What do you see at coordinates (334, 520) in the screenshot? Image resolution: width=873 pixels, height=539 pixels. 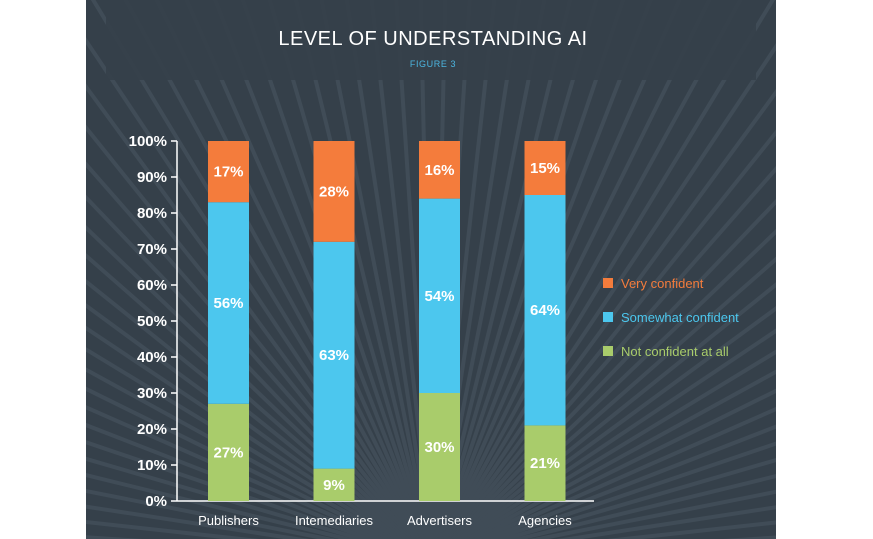 I see `x-tick-label: Intemediaries` at bounding box center [334, 520].